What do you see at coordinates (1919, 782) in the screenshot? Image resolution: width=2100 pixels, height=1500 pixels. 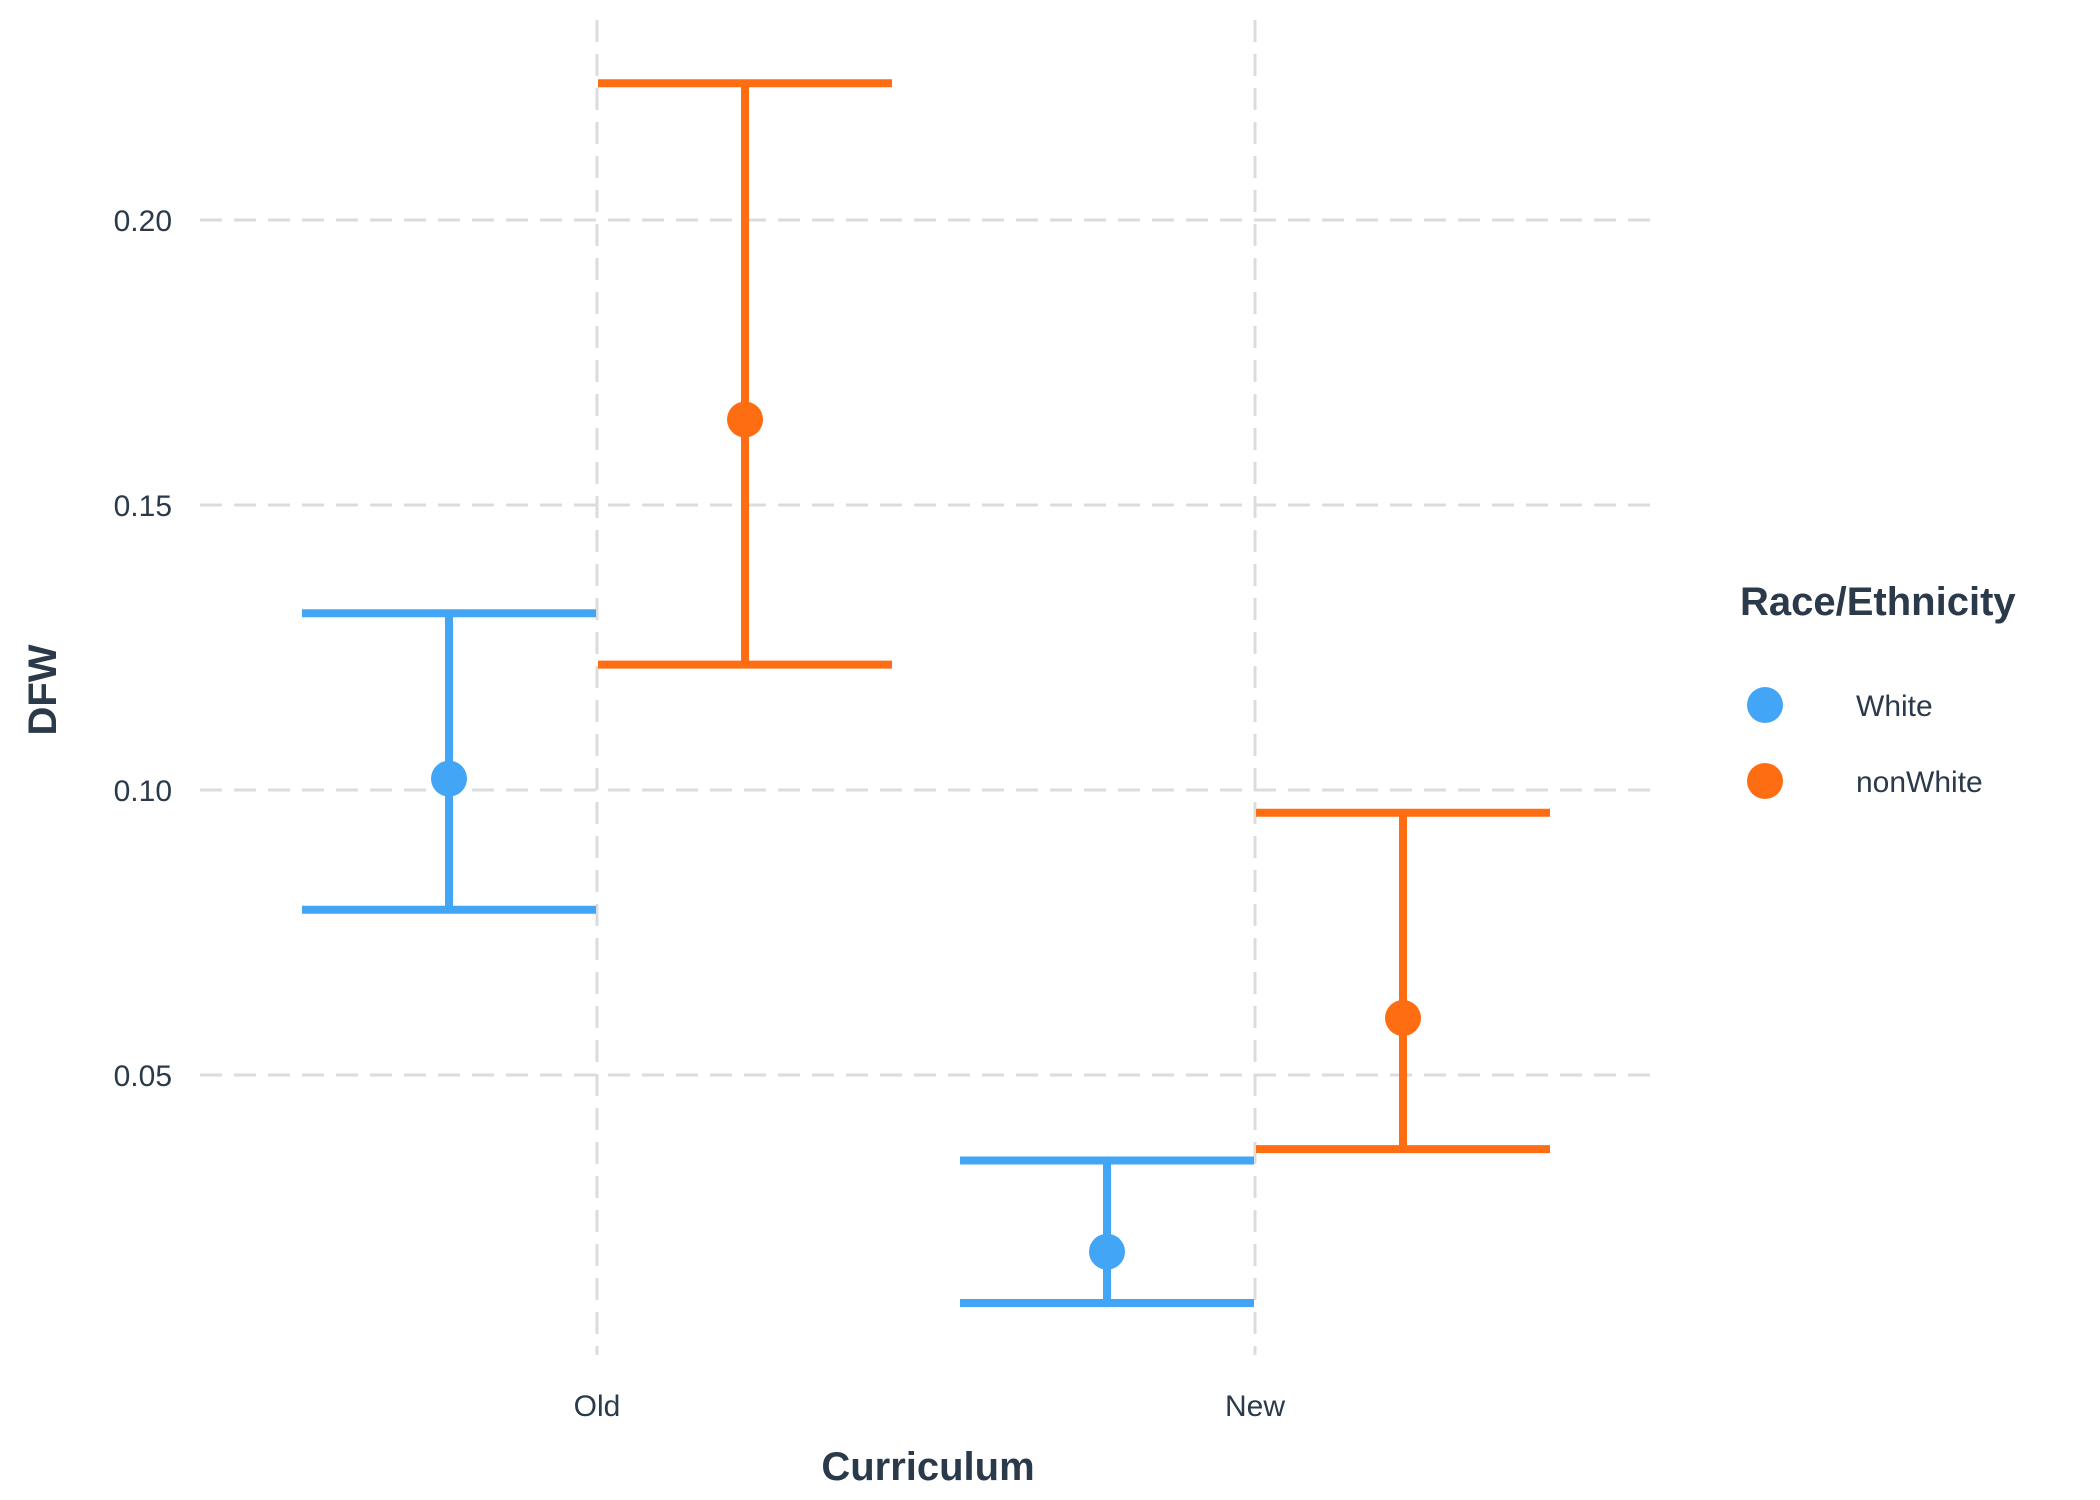 I see `legend-label: nonWhite` at bounding box center [1919, 782].